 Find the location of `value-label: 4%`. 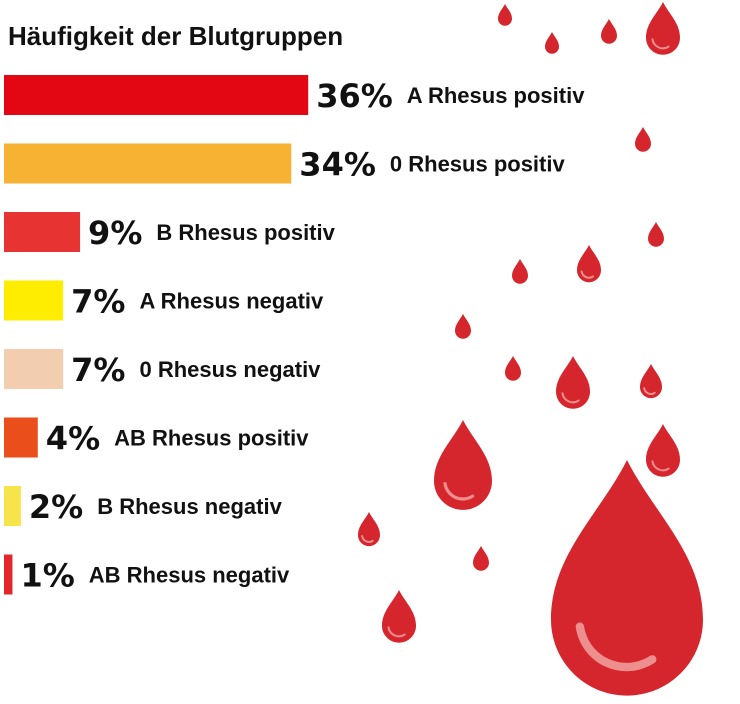

value-label: 4% is located at coordinates (73, 439).